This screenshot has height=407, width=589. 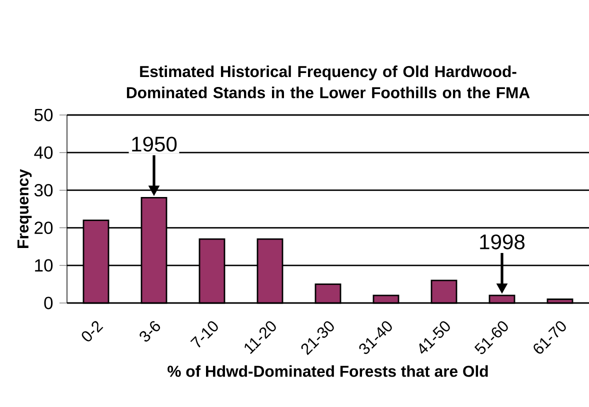 I want to click on x-axis-title: % of Hdwd-Dominated Forests that are Old, so click(x=328, y=371).